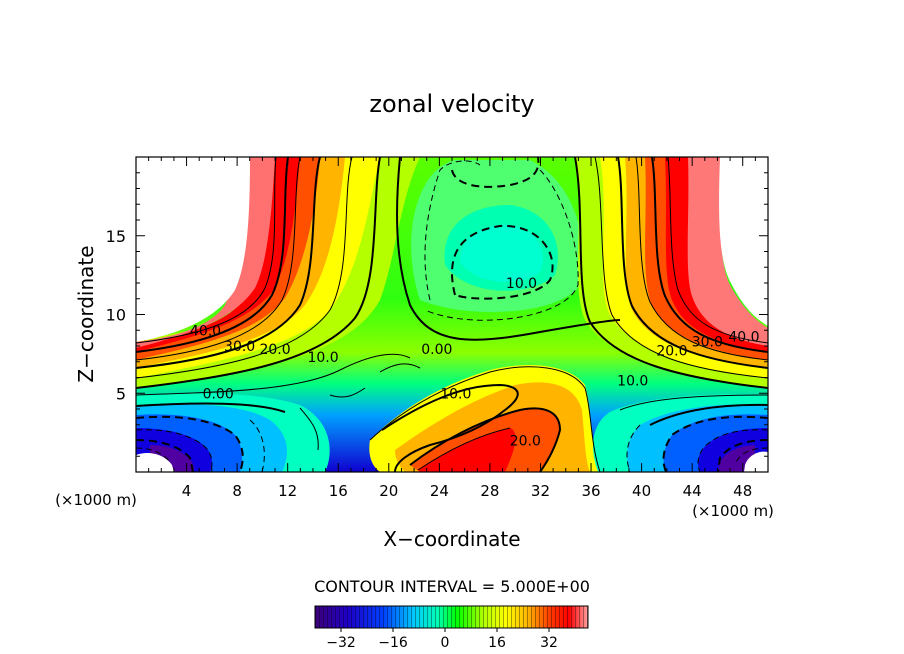  Describe the element at coordinates (439, 491) in the screenshot. I see `x-tick-label: 24` at that location.